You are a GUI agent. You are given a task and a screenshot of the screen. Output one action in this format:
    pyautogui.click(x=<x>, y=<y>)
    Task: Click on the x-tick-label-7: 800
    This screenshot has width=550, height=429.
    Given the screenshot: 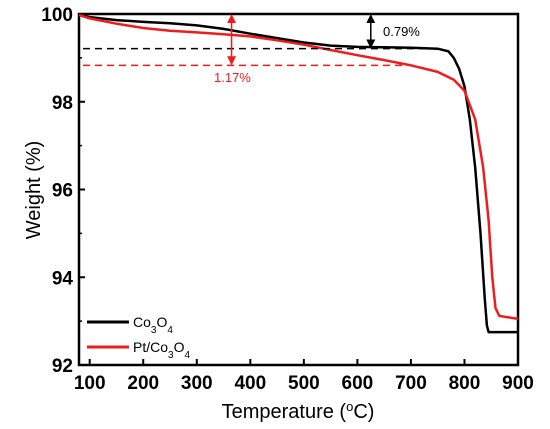 What is the action you would take?
    pyautogui.click(x=465, y=383)
    